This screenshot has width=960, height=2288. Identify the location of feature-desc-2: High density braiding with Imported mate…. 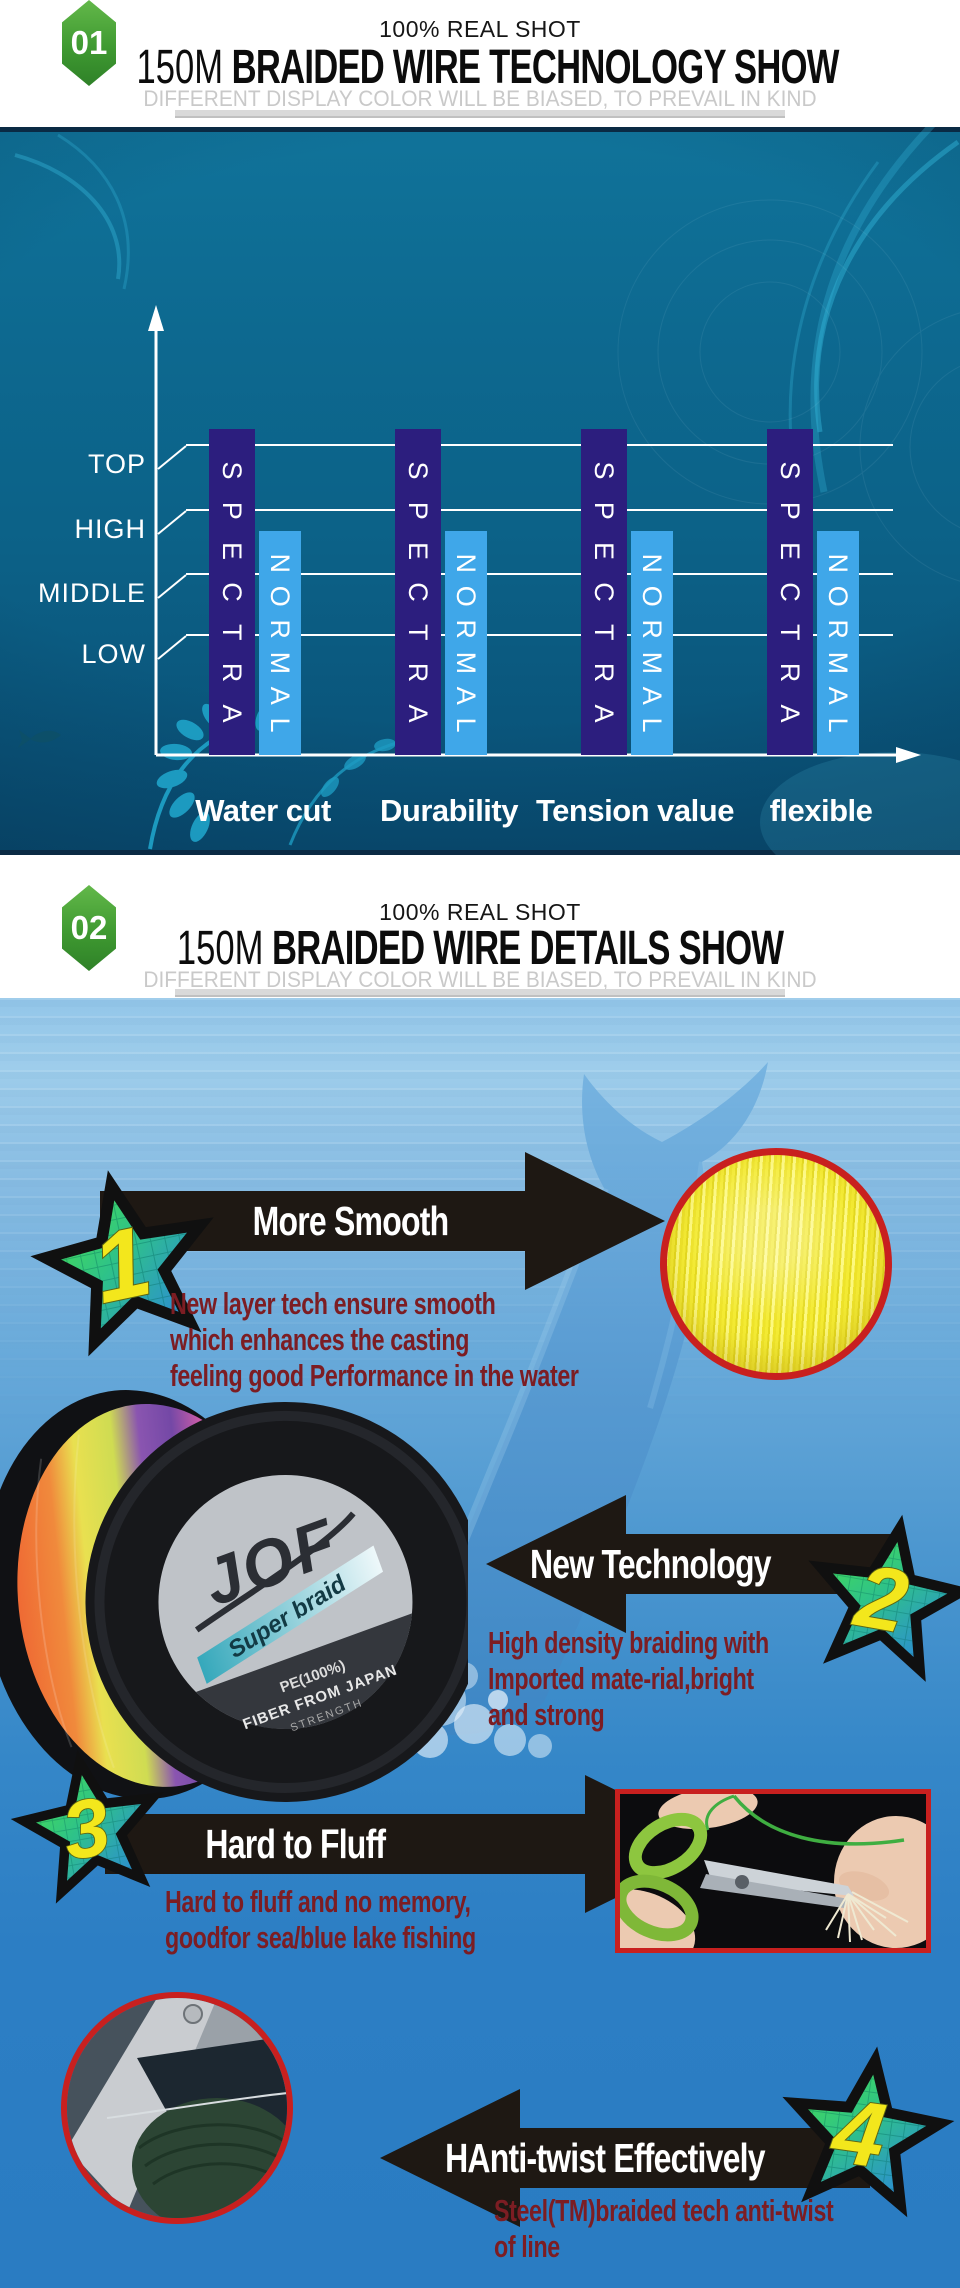
(628, 1678).